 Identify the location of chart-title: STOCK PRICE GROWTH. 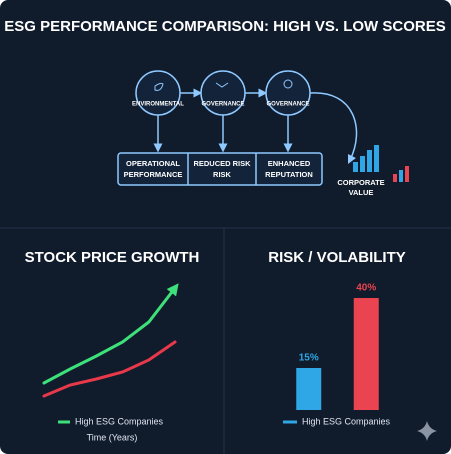
(112, 257).